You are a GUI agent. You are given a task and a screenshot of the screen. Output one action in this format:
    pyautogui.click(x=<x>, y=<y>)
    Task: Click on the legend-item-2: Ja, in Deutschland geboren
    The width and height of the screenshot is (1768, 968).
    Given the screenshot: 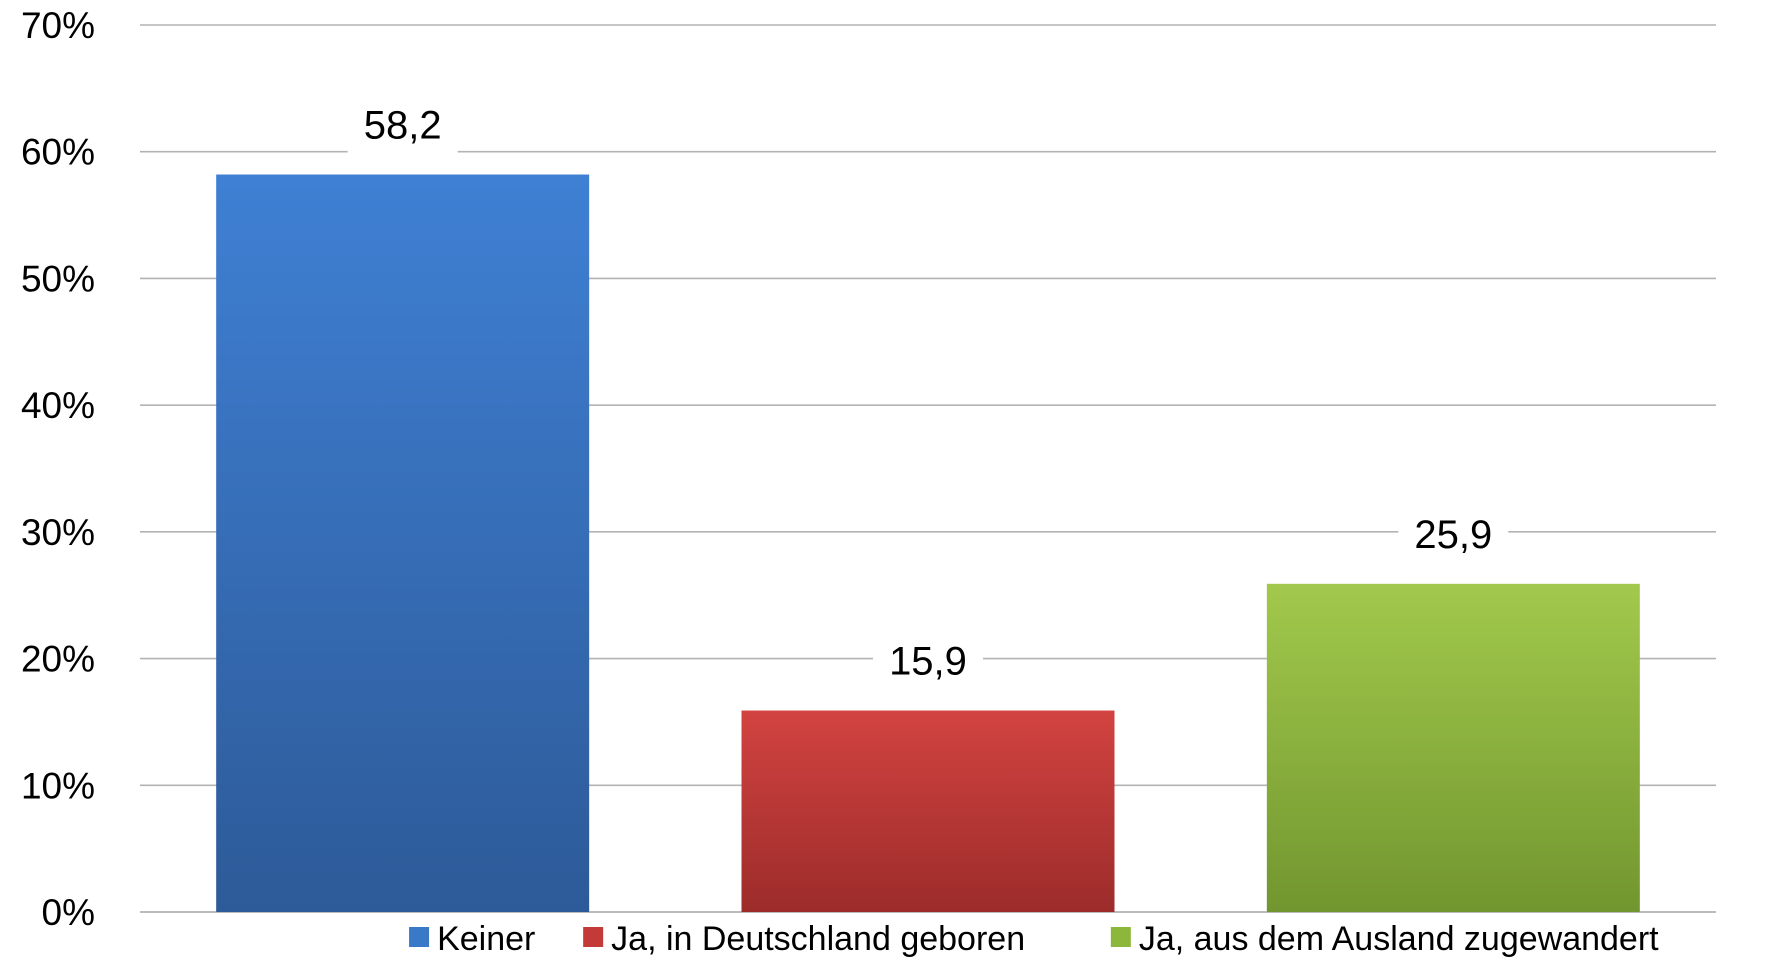 What is the action you would take?
    pyautogui.click(x=804, y=939)
    